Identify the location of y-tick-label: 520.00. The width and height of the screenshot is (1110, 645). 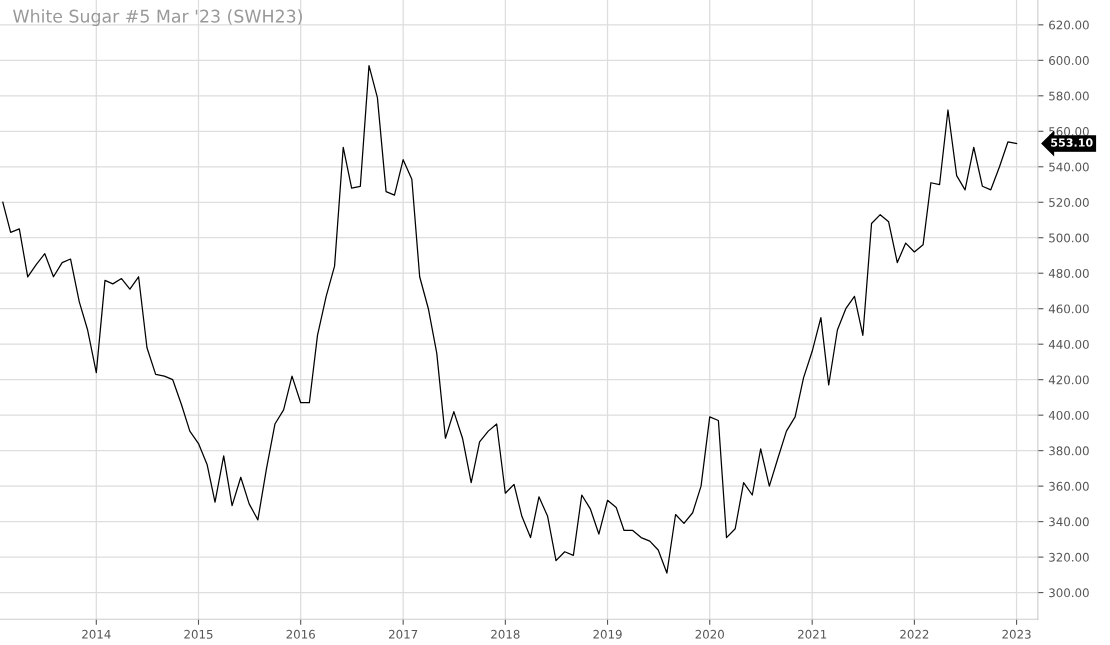
(1069, 202).